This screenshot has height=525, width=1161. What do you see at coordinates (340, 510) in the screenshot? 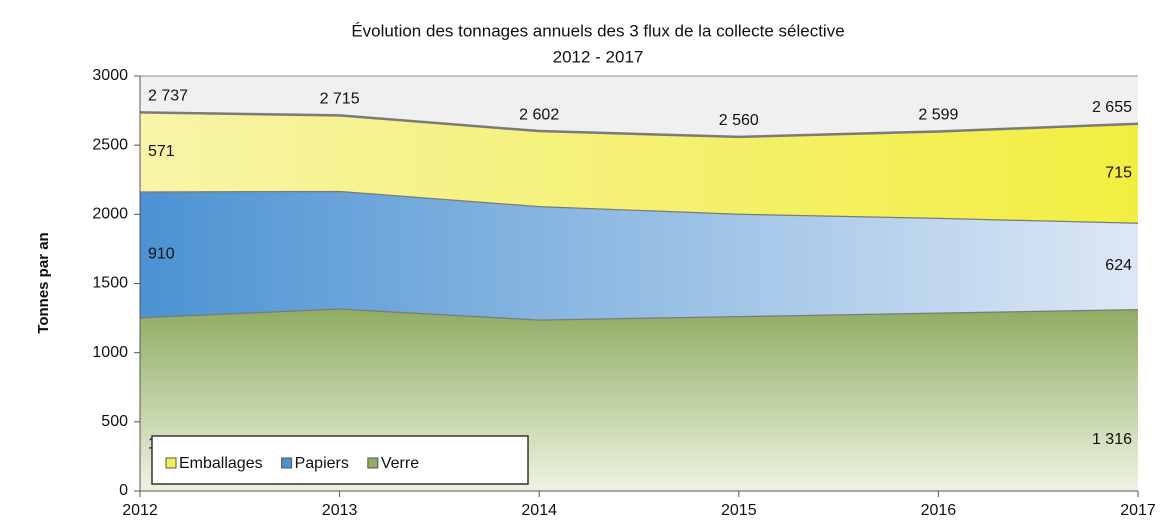
I see `x-tick-label: 2013` at bounding box center [340, 510].